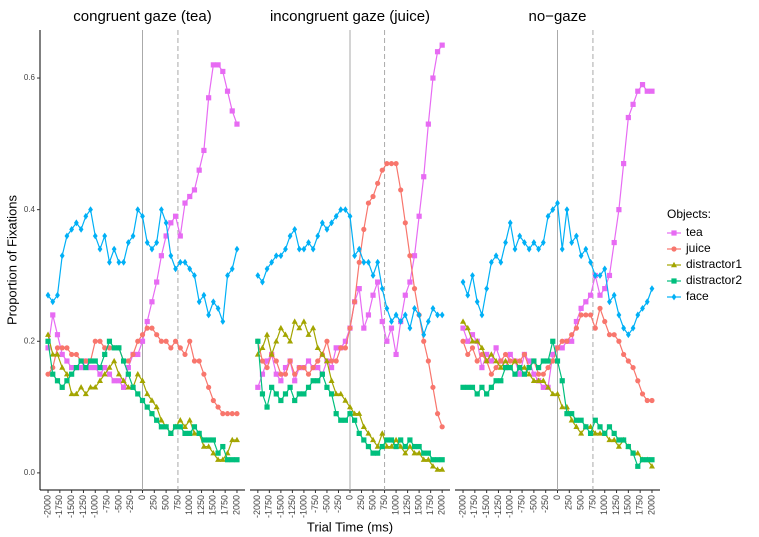  What do you see at coordinates (142, 16) in the screenshot?
I see `panel-title: congruent gaze (tea)` at bounding box center [142, 16].